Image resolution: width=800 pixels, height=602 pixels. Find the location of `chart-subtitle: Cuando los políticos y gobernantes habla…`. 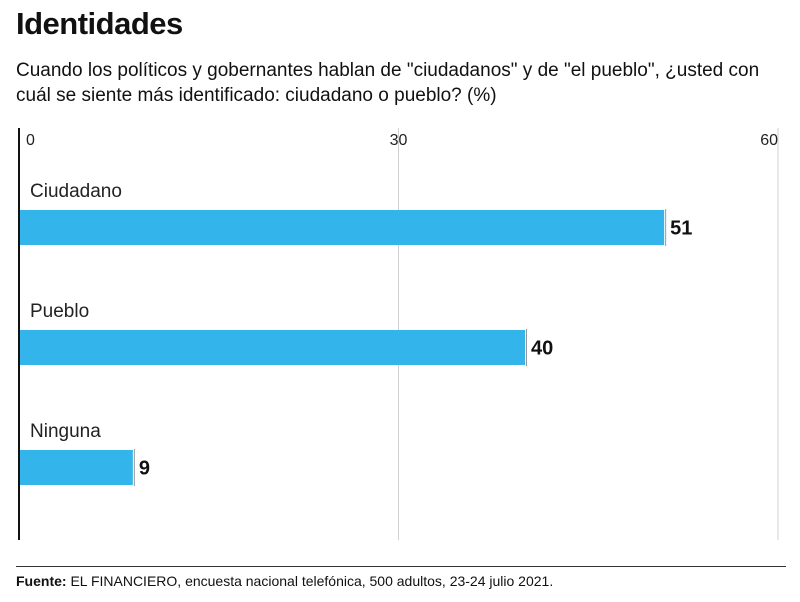

chart-subtitle: Cuando los políticos y gobernantes habla… is located at coordinates (388, 83).